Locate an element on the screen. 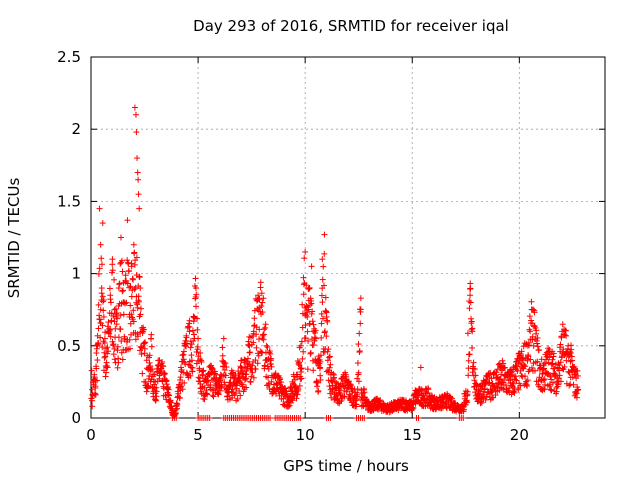  x-tick-label: 5 is located at coordinates (198, 435).